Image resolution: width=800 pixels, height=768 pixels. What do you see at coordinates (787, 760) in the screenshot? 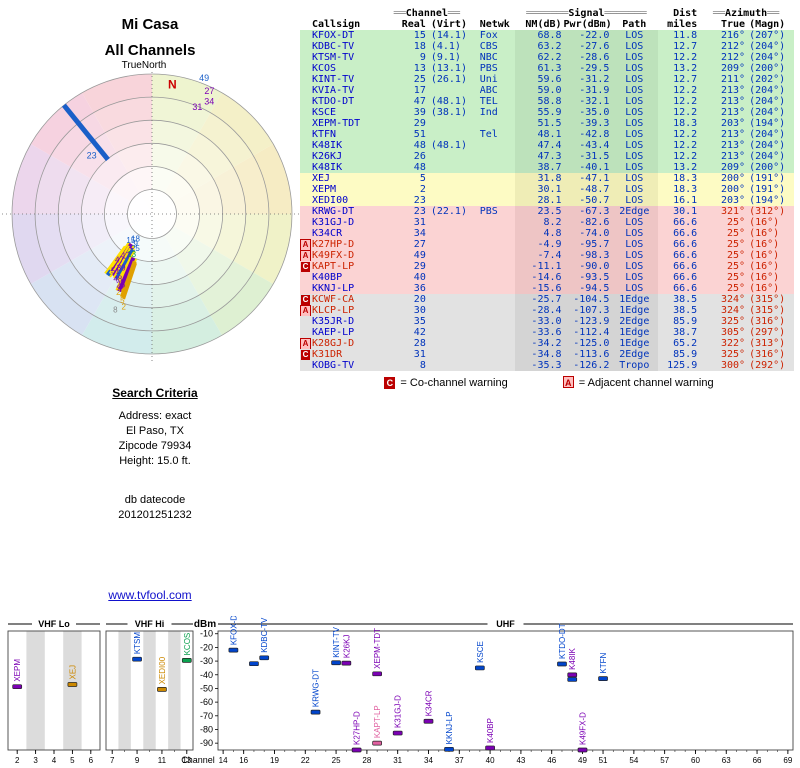
I see `channel-tick-label: 69` at bounding box center [787, 760].